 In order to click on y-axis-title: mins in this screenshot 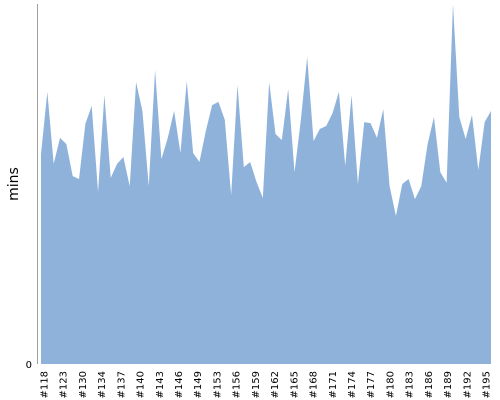, I will do `click(14, 184)`.